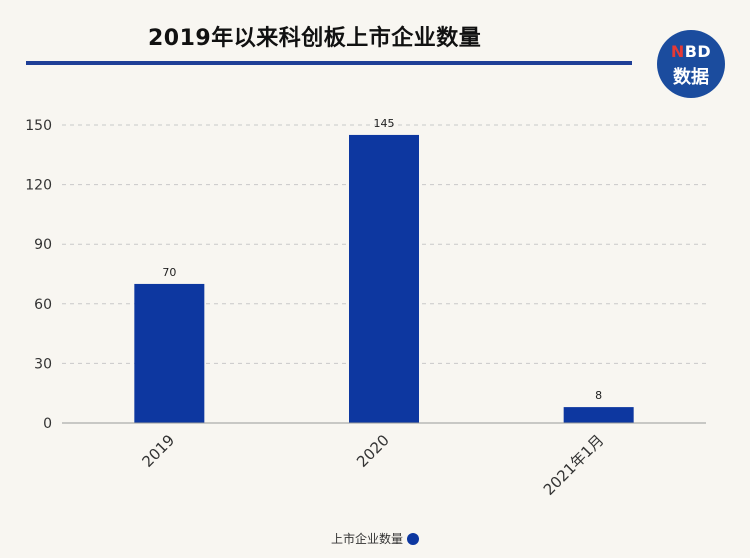  Describe the element at coordinates (329, 63) in the screenshot. I see `title-underline` at that location.